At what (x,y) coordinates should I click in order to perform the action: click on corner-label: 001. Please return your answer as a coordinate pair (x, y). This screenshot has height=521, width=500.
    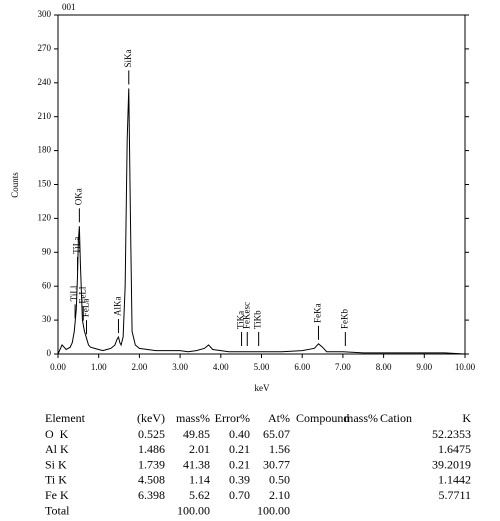
    Looking at the image, I should click on (69, 7).